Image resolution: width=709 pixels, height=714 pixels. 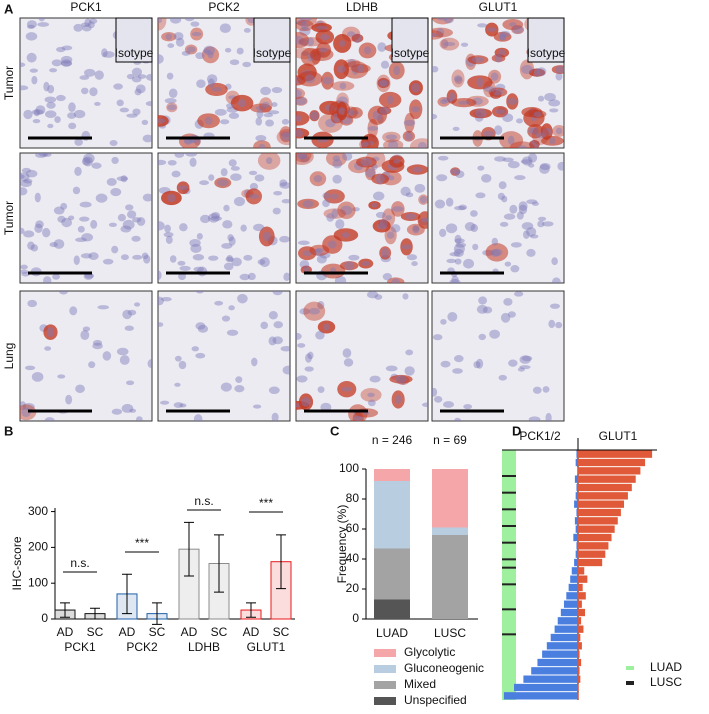 What do you see at coordinates (342, 544) in the screenshot?
I see `y-axis-title: Frequency (%)` at bounding box center [342, 544].